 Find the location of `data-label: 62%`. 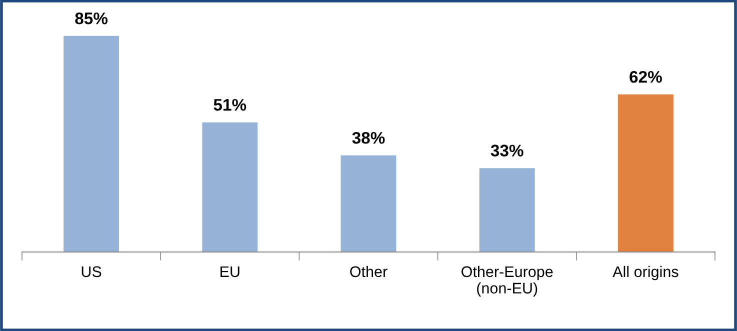

data-label: 62% is located at coordinates (646, 76).